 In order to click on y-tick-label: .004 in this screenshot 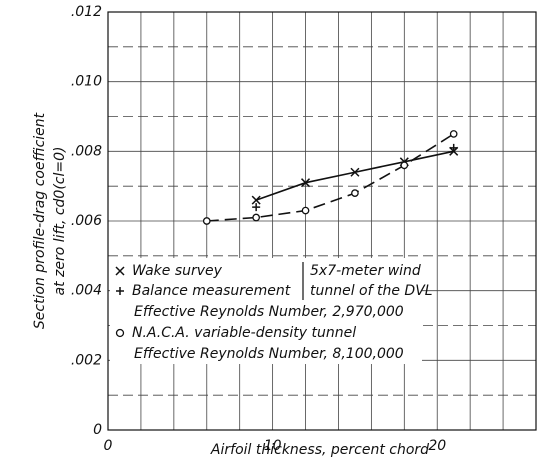, I will do `click(86, 291)`.